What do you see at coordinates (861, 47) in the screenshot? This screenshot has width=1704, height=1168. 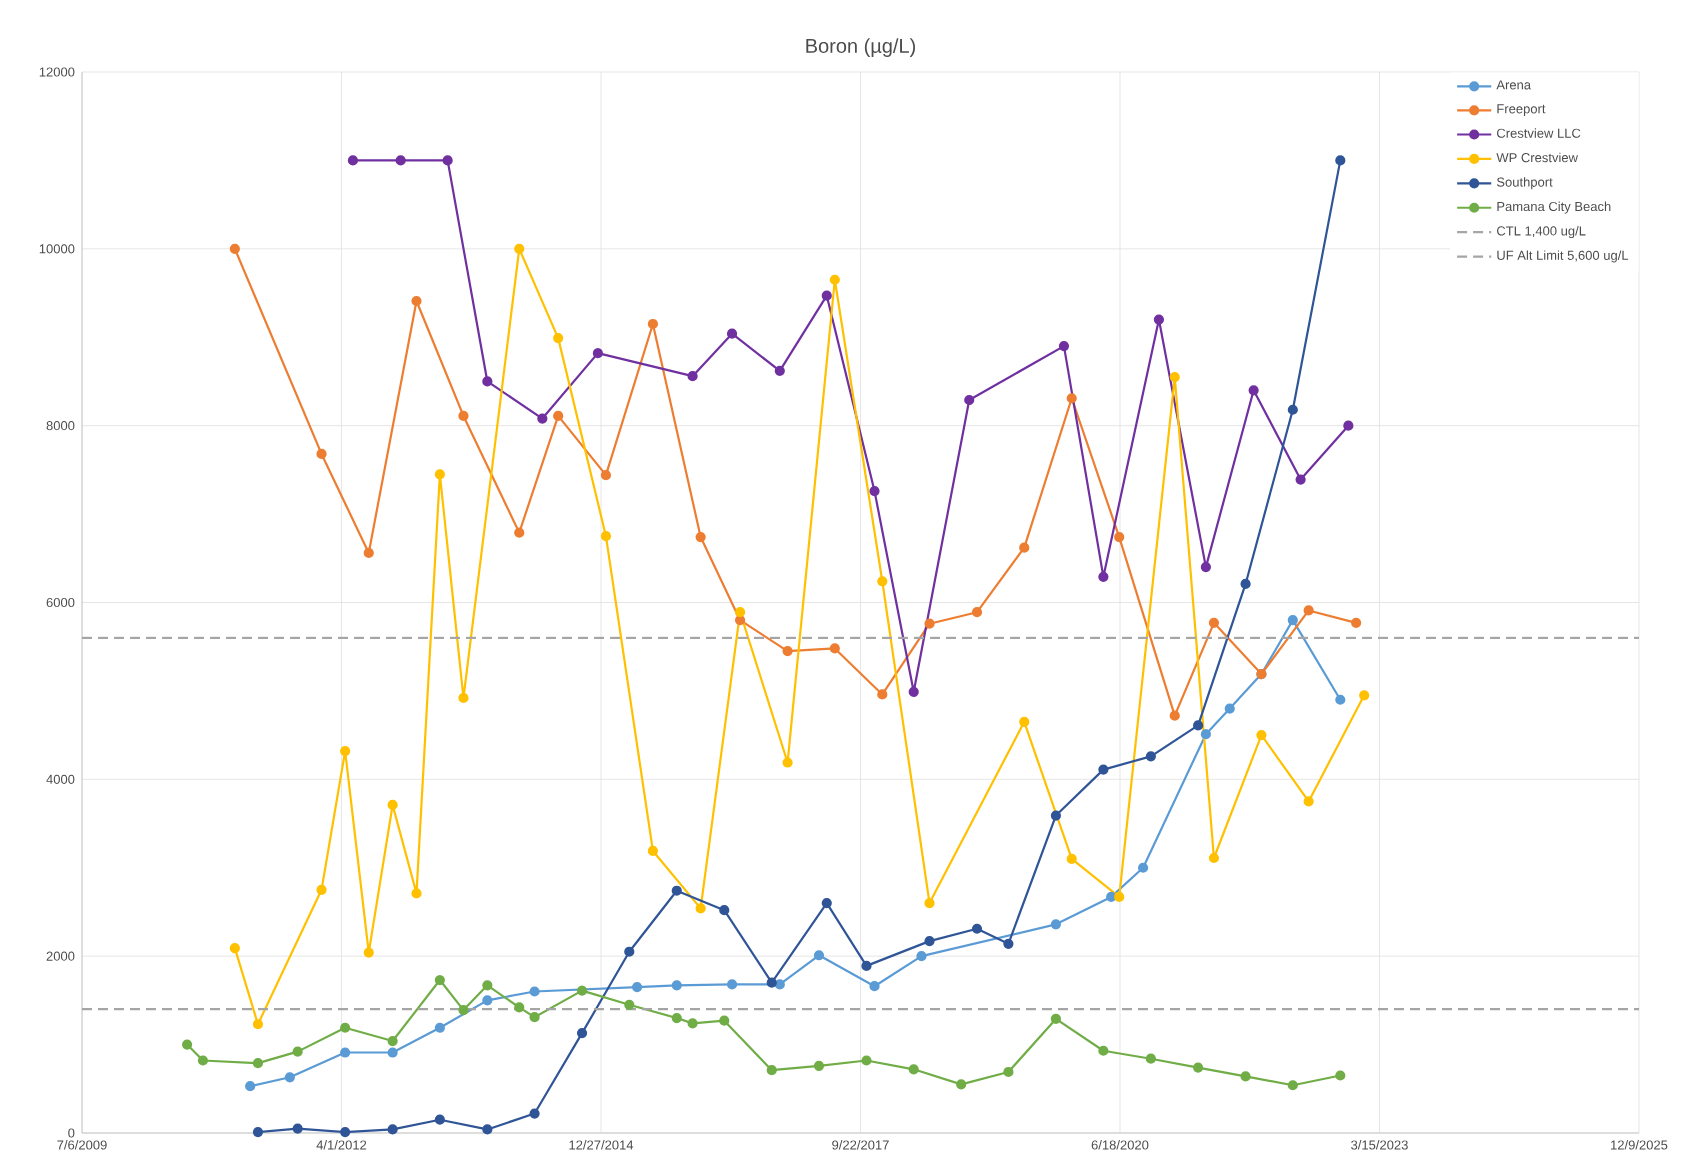 I see `chart-title: Boron (µg/L)` at bounding box center [861, 47].